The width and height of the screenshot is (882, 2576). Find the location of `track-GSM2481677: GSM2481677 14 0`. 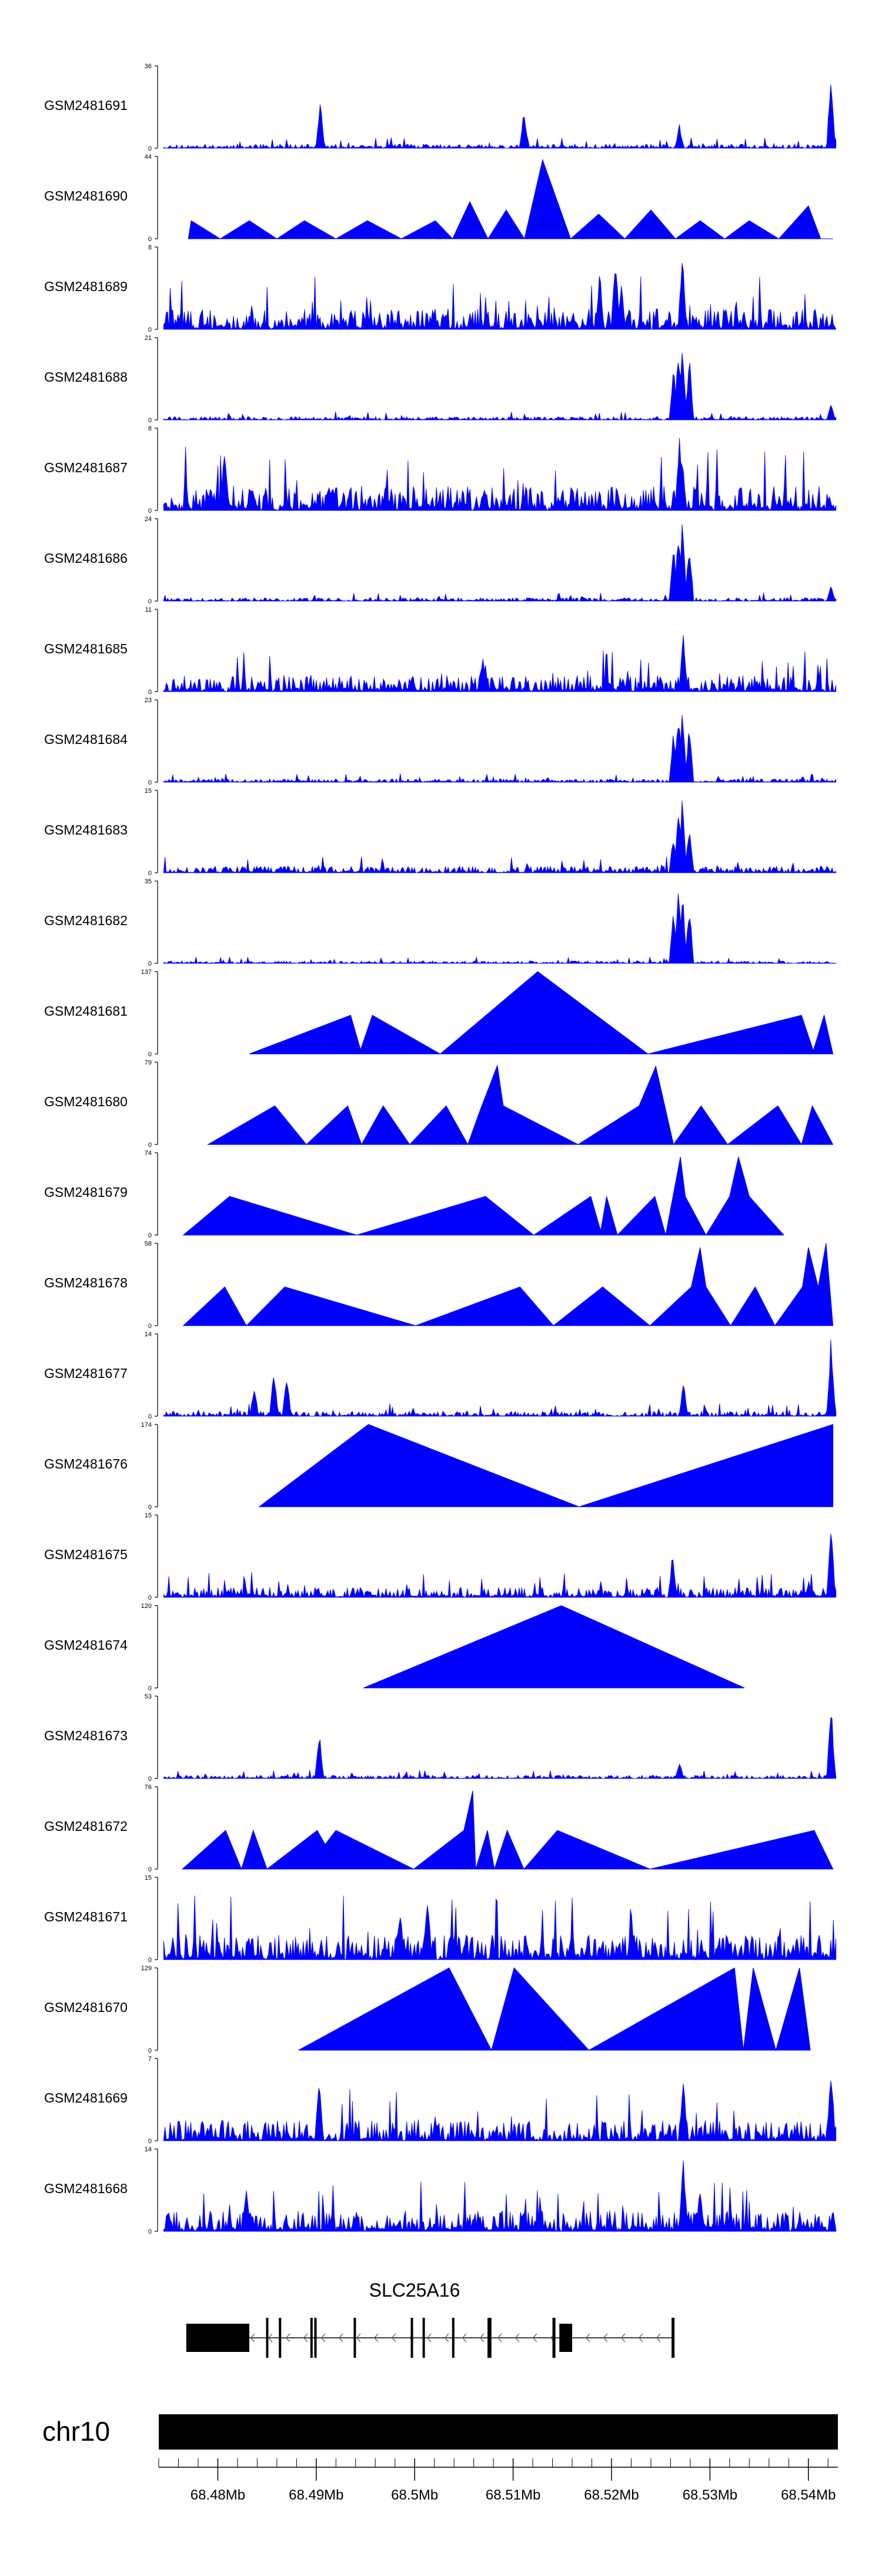

track-GSM2481677: GSM2481677 14 0 is located at coordinates (440, 1375).